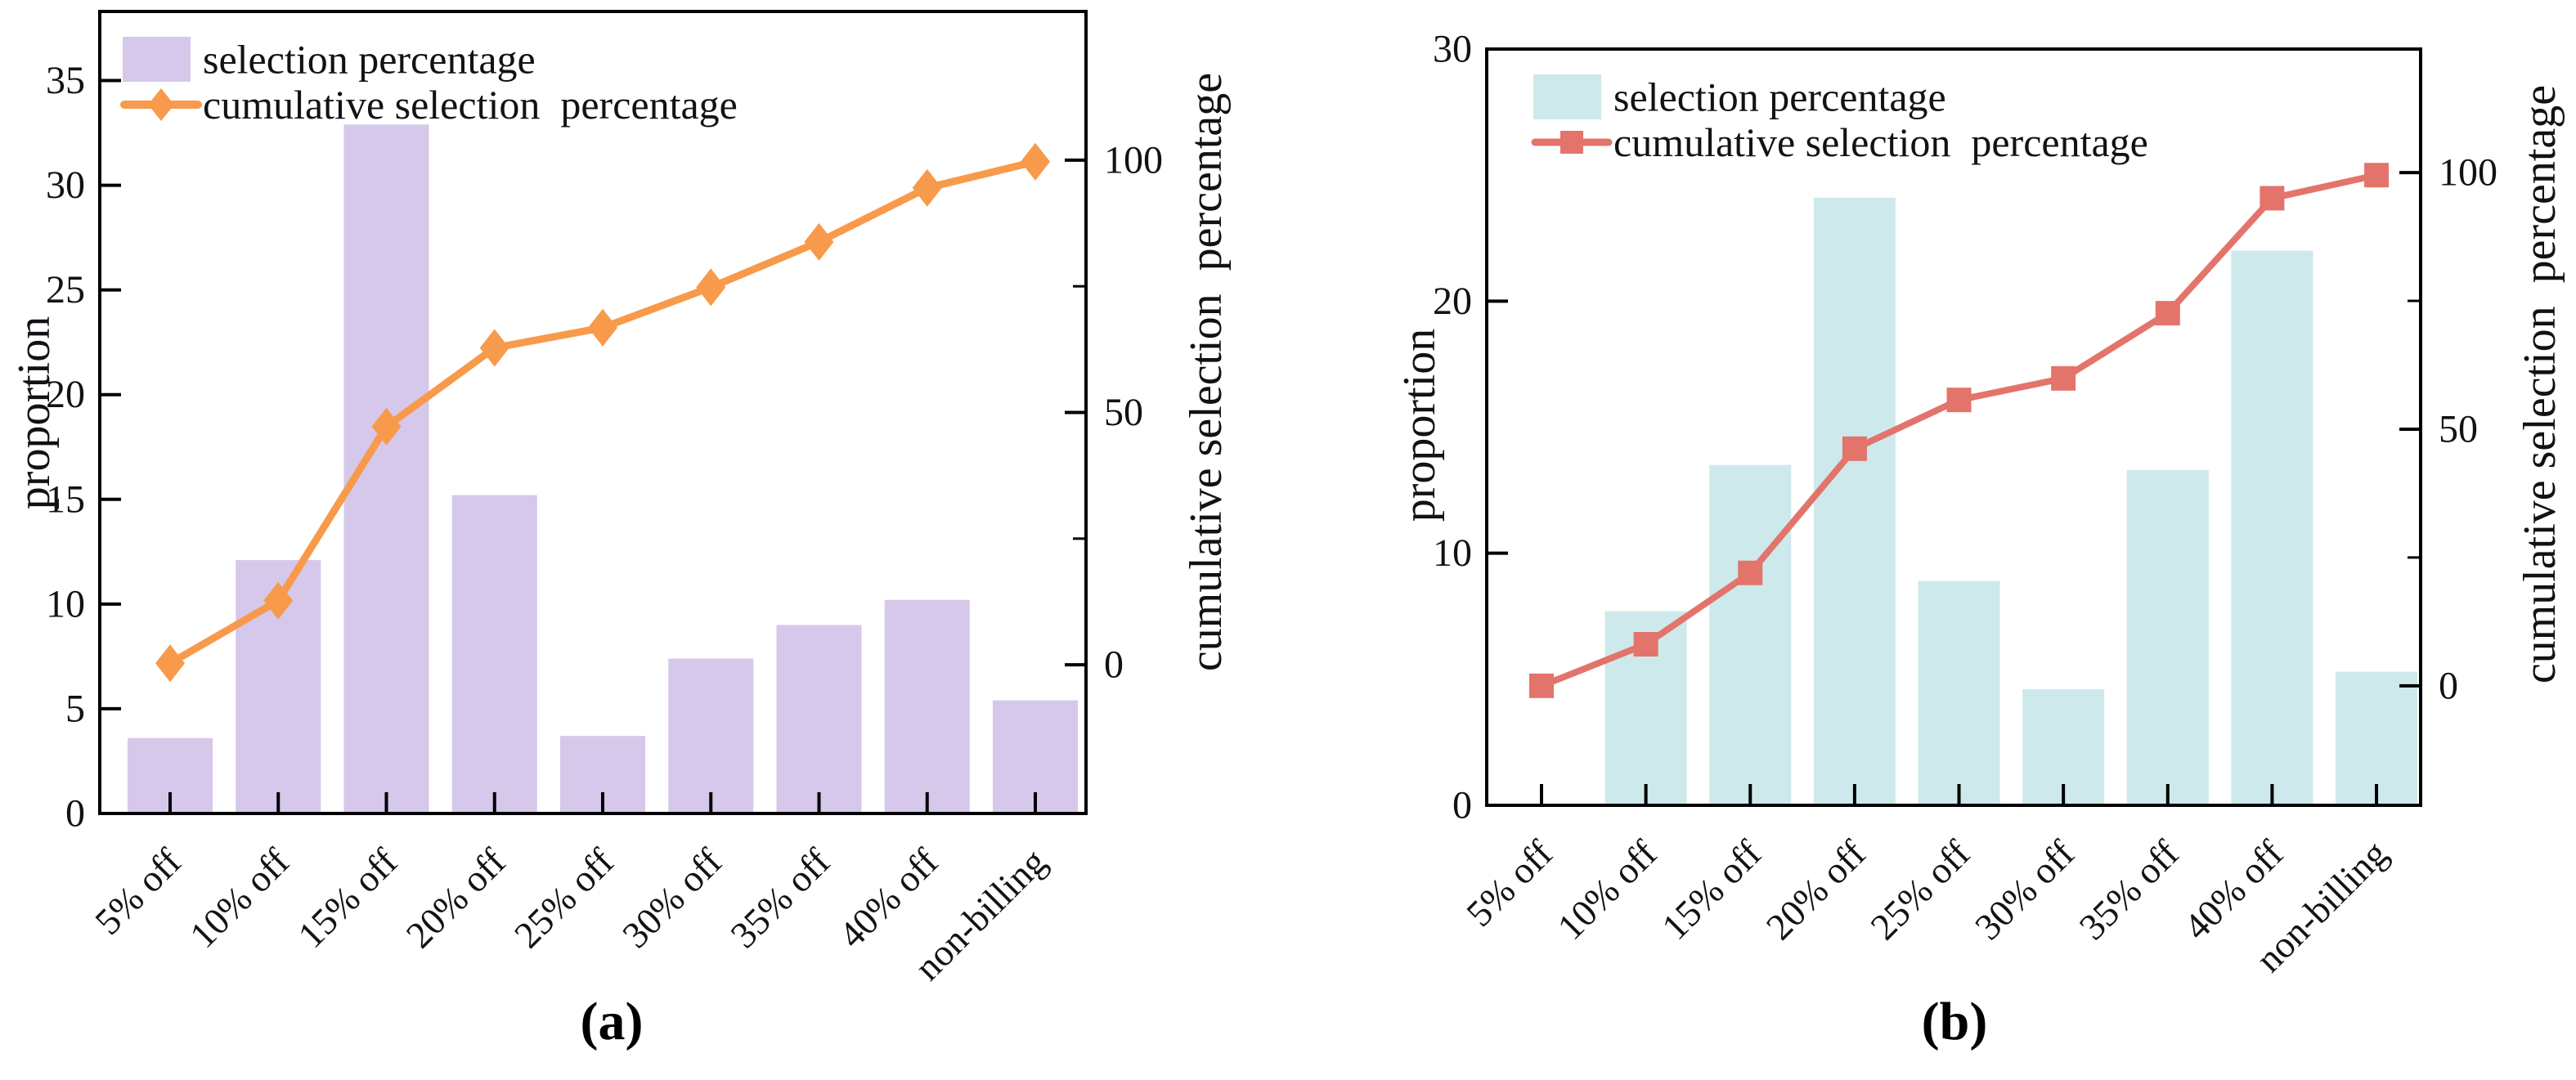 The width and height of the screenshot is (2576, 1080). I want to click on left-tick-label: 25, so click(65, 289).